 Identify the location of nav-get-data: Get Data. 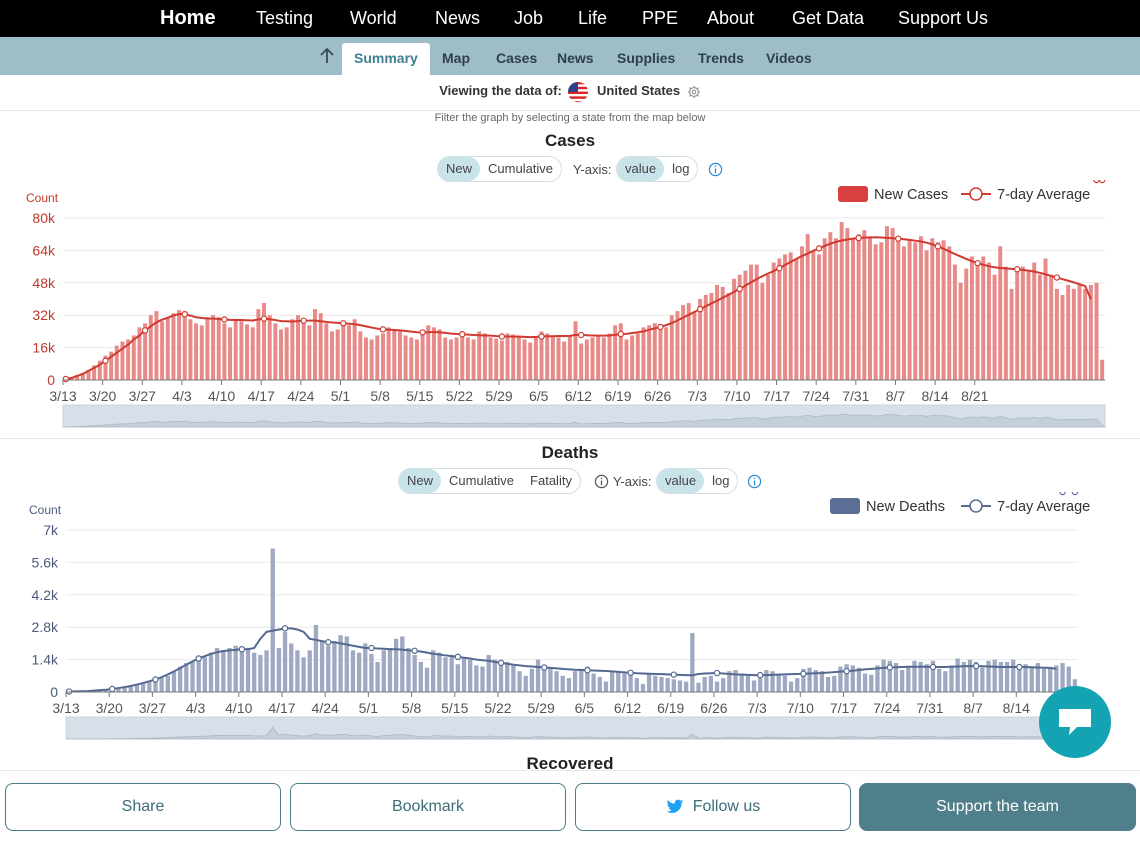
(828, 18).